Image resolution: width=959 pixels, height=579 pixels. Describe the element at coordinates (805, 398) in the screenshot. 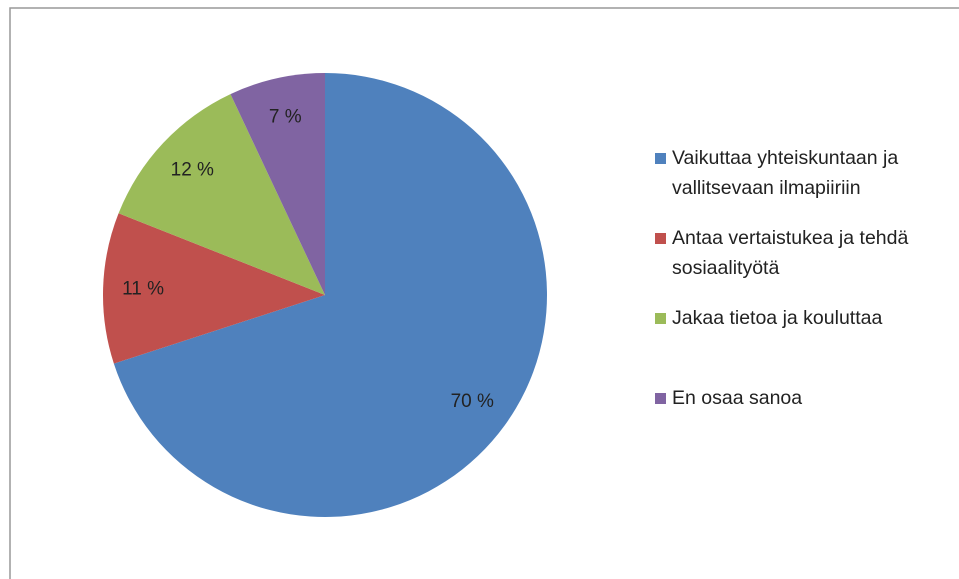

I see `legend-entry: En osaa sanoa` at that location.